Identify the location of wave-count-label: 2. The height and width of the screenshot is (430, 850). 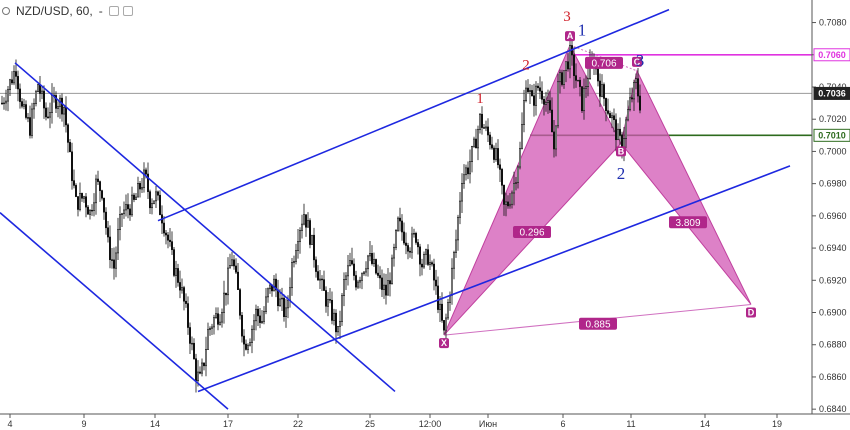
(621, 173).